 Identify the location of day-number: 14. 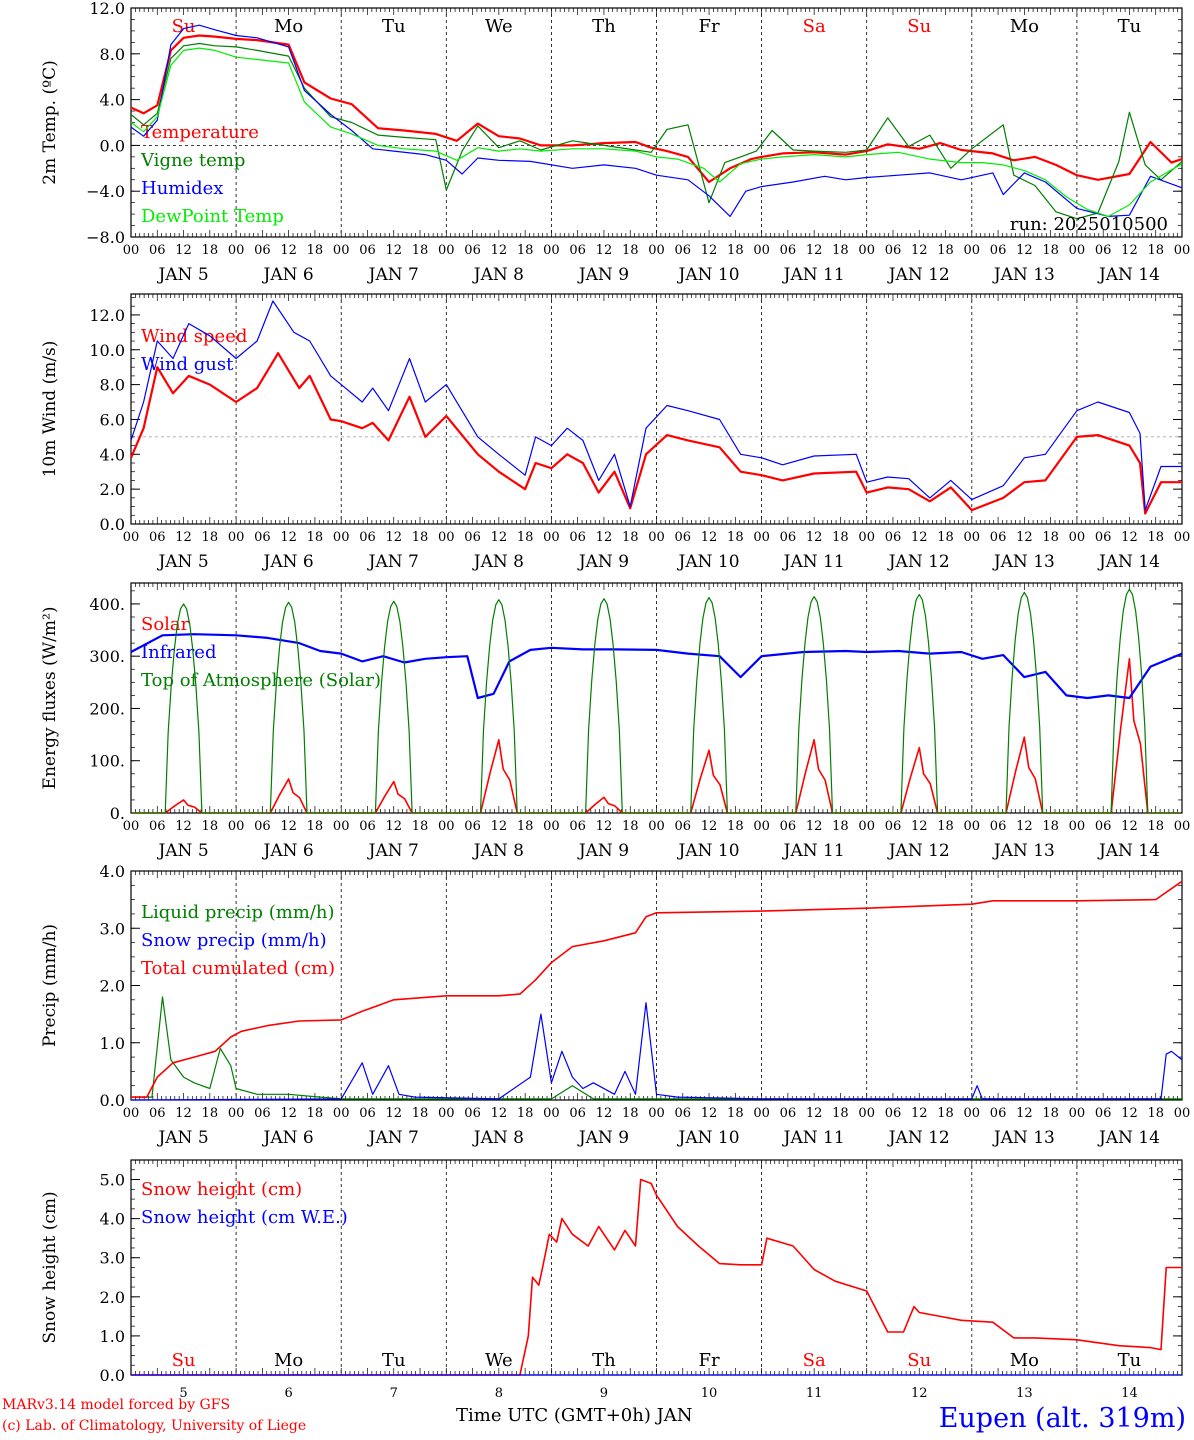
(1129, 1393).